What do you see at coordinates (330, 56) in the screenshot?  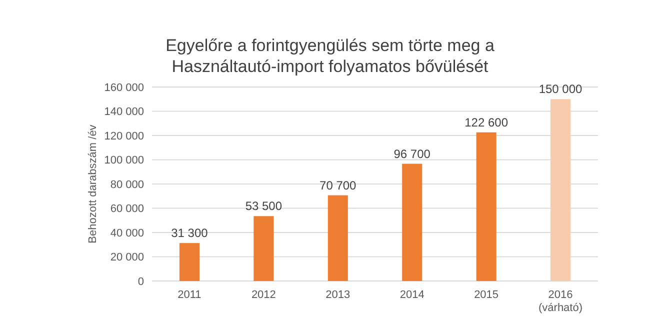 I see `chart-title: Egyelőre a forintgyengülés sem törte meg a Használtautó-import folyamatos bővülését` at bounding box center [330, 56].